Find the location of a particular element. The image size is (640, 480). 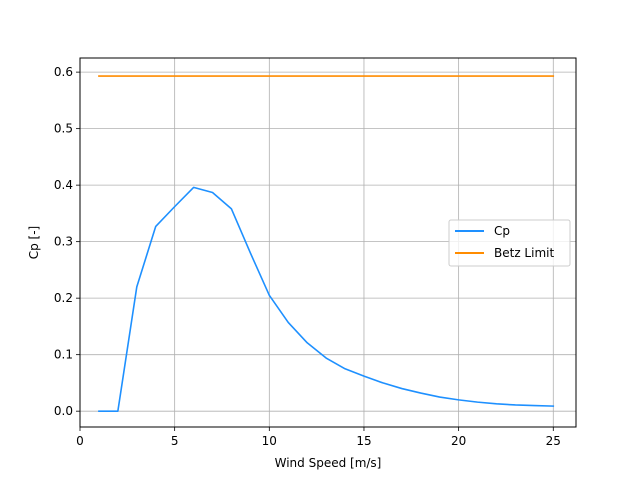

y-tick-label: 0.0 is located at coordinates (63, 411).